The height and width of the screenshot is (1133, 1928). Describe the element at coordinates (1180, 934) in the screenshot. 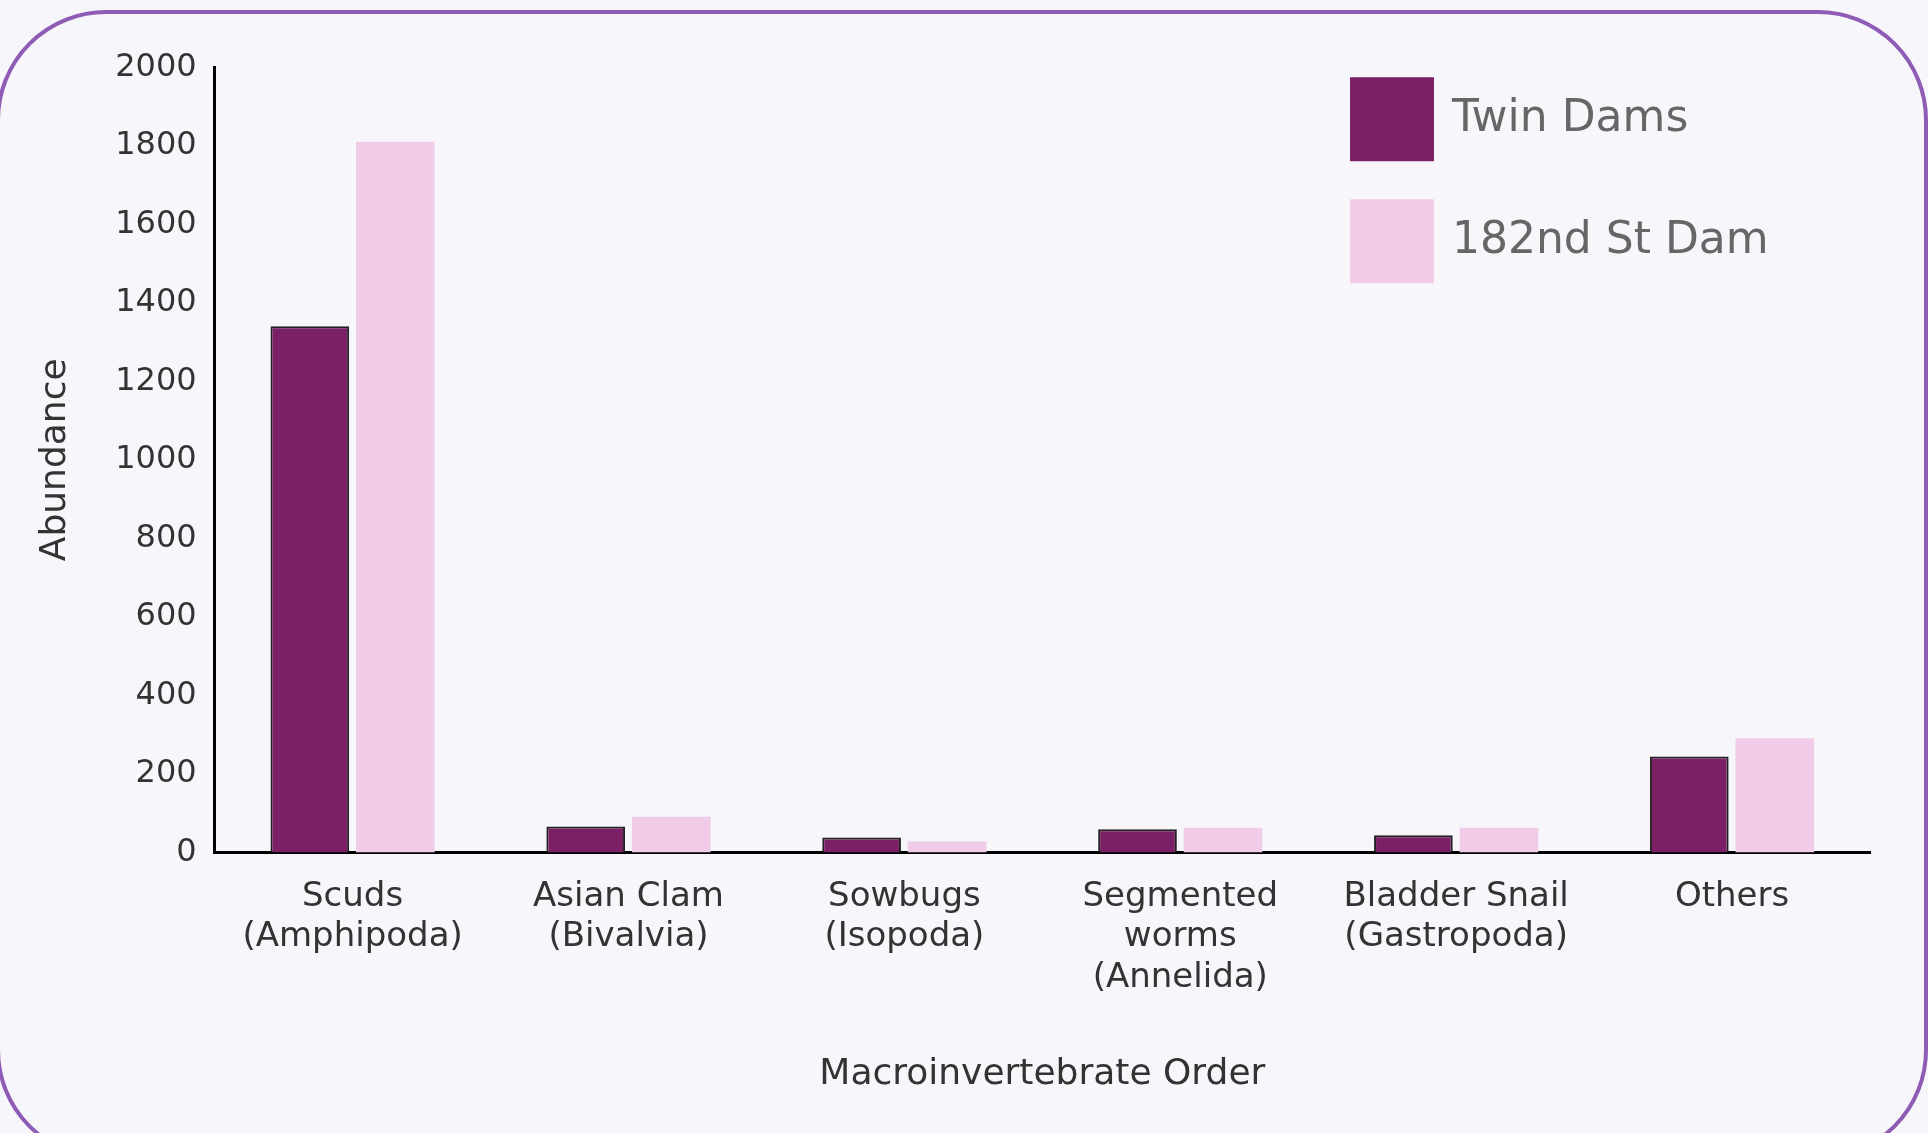

I see `x-tick-label: Segmented worms (Annelida)` at that location.